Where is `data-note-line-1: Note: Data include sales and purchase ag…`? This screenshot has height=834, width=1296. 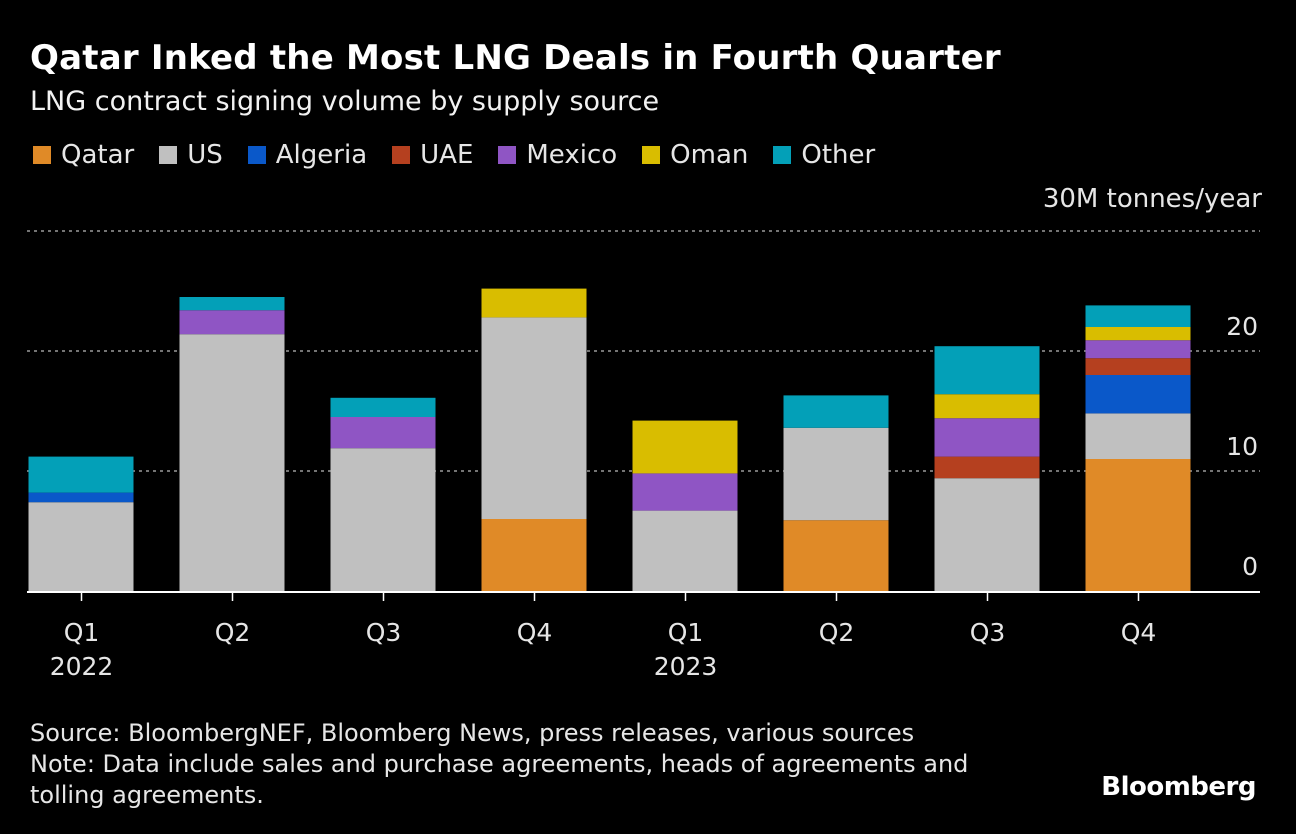
data-note-line-1: Note: Data include sales and purchase ag… is located at coordinates (499, 764).